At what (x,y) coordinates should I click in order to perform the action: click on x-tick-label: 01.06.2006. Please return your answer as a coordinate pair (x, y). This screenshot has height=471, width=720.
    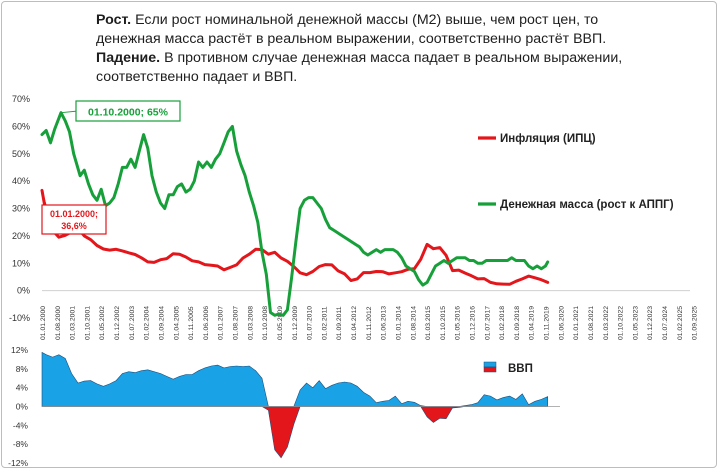
    Looking at the image, I should click on (206, 323).